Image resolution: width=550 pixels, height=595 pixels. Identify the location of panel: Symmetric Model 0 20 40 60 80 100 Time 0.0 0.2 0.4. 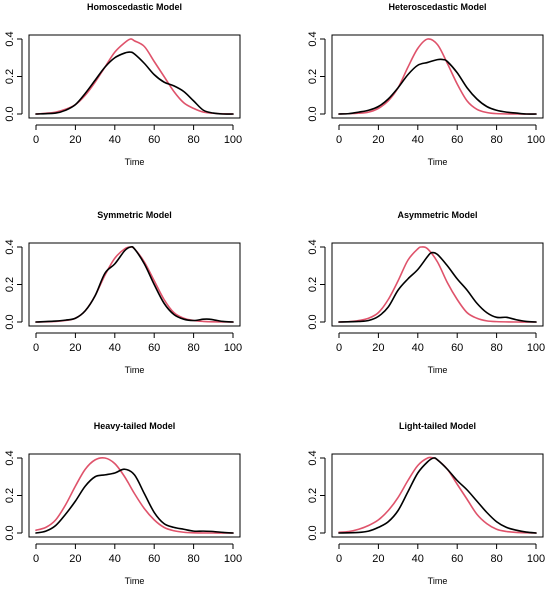
(123, 292).